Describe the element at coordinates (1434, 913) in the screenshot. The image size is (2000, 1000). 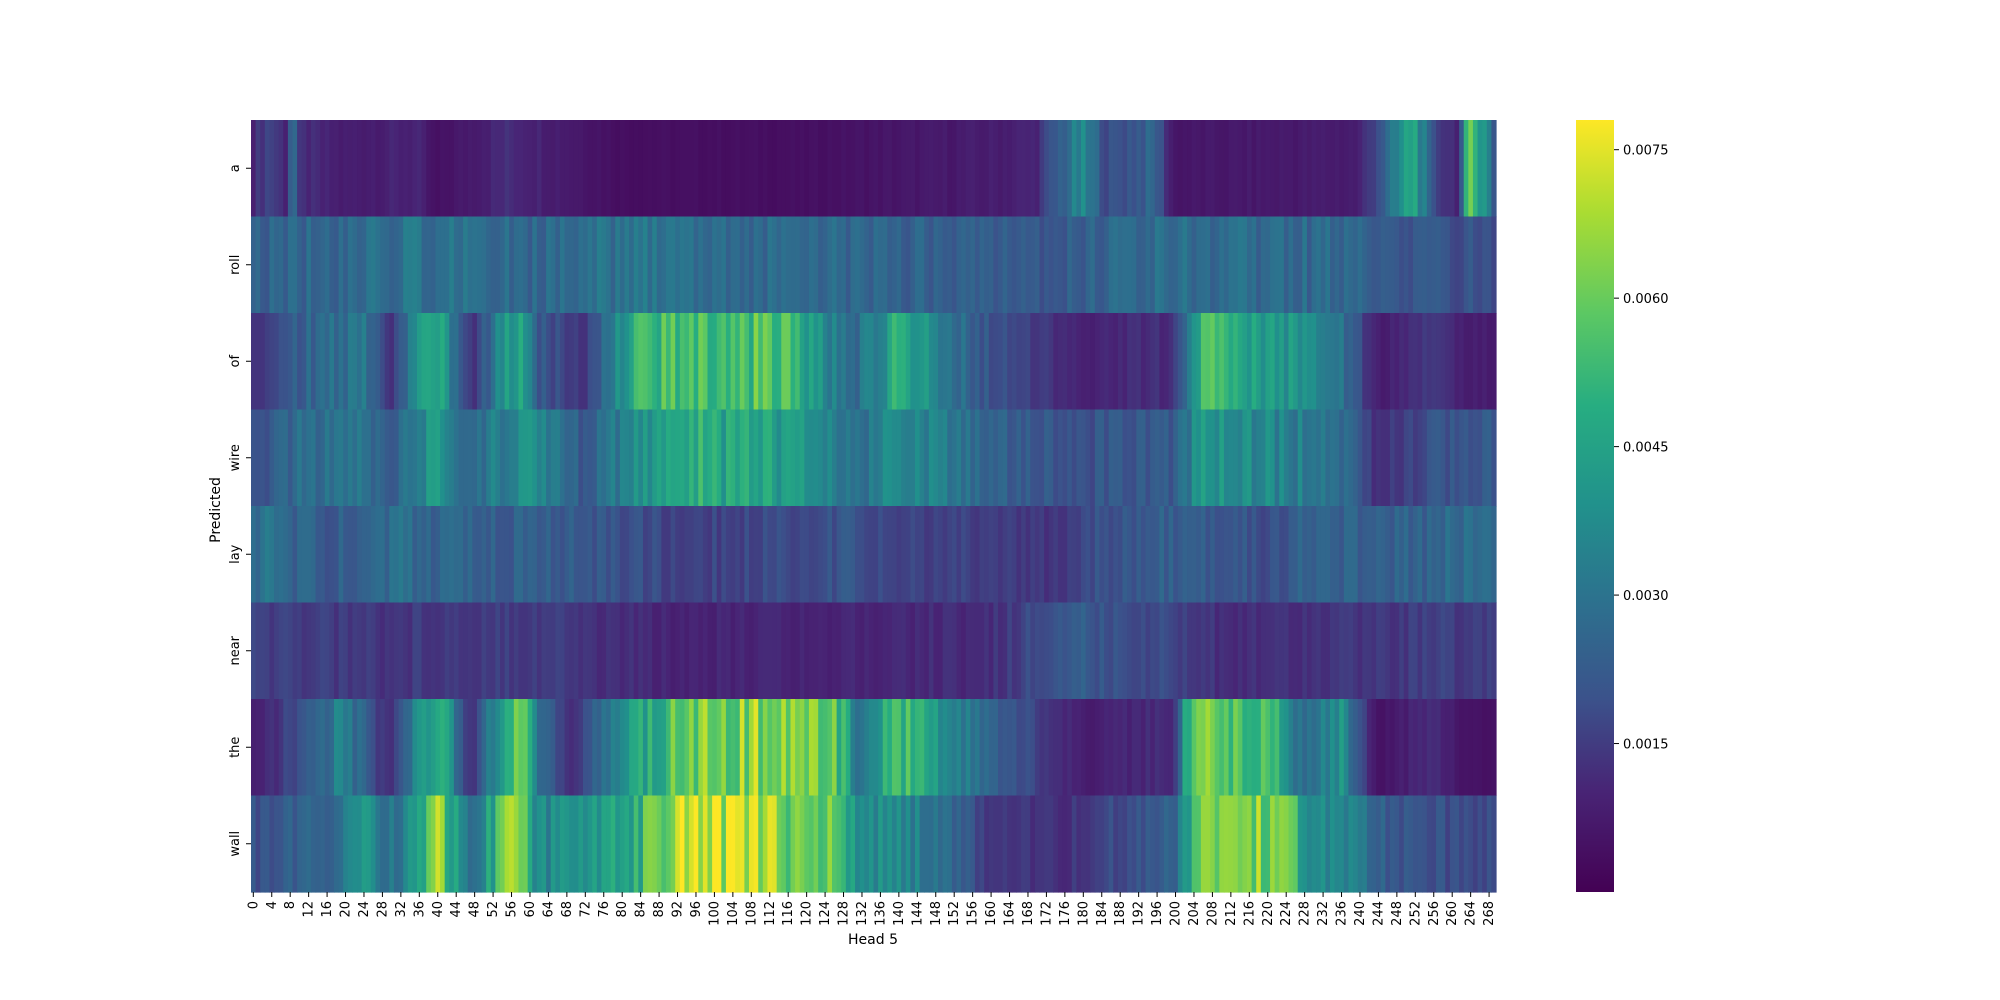
I see `x-tick-label: 256` at that location.